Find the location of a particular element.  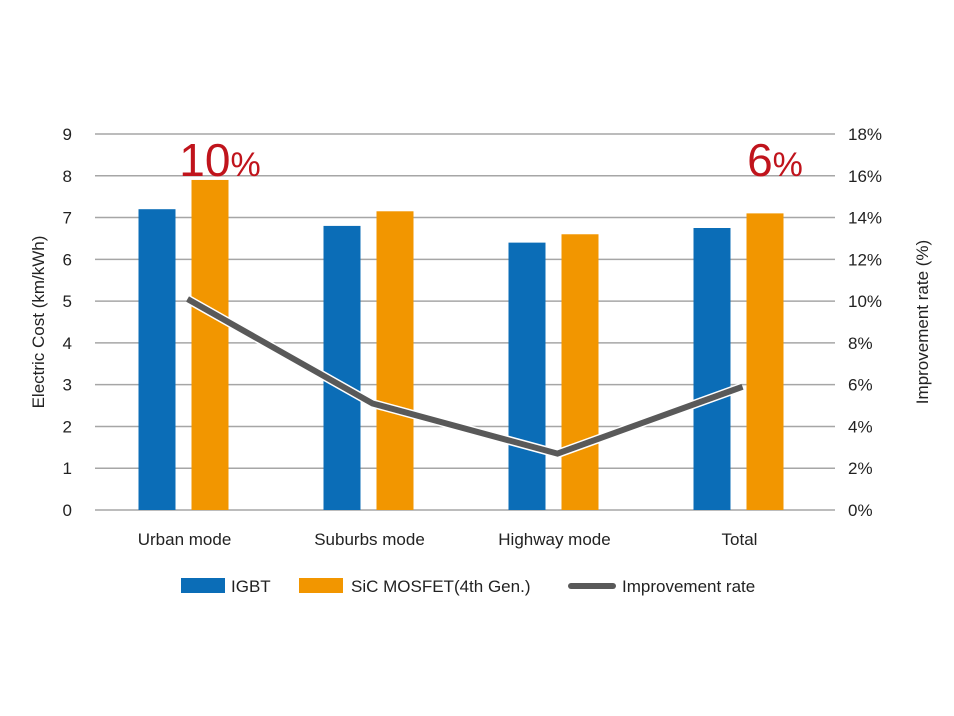

improvement-line-path is located at coordinates (465, 376).